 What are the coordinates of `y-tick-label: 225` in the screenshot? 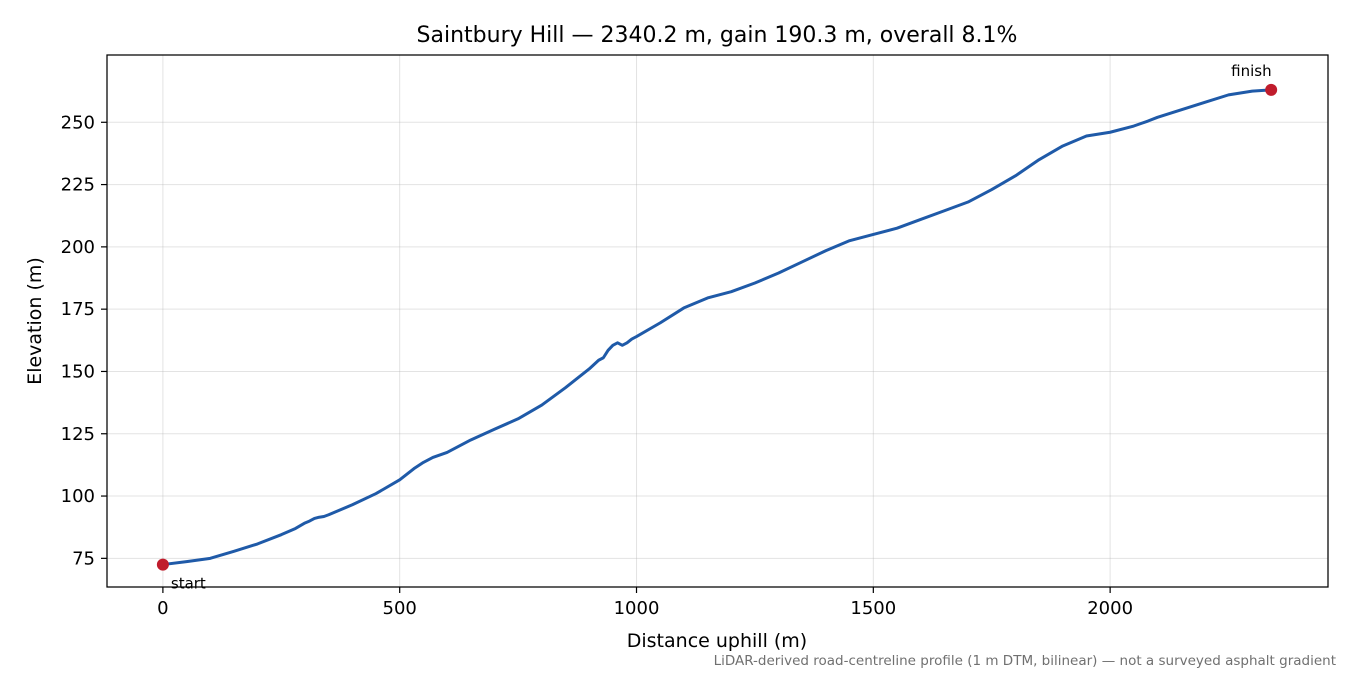 It's located at (78, 185).